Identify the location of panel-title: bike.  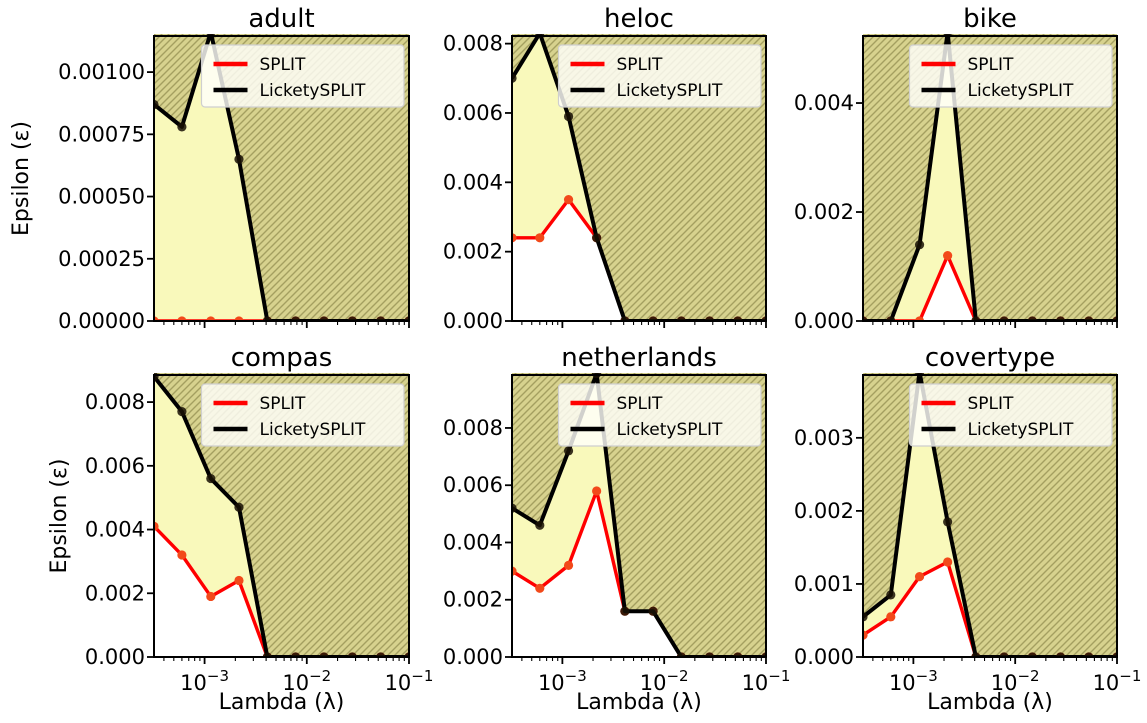
(990, 19).